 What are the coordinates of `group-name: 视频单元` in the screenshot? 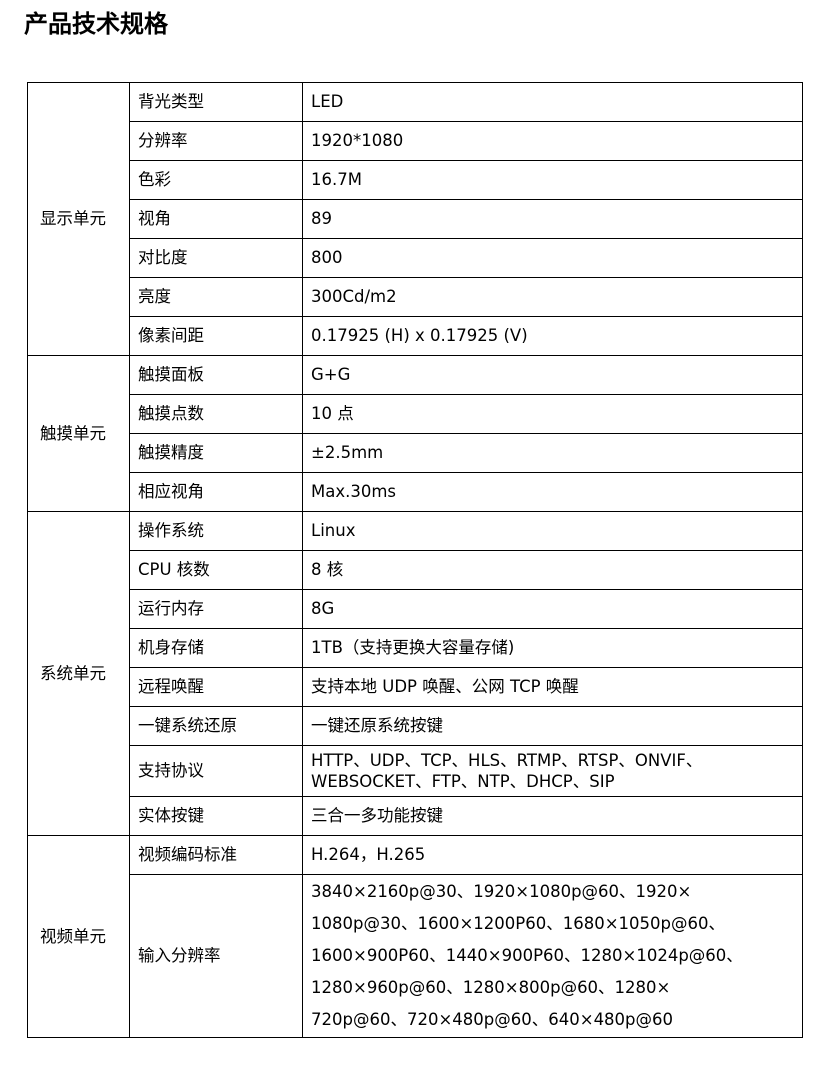 It's located at (78, 936).